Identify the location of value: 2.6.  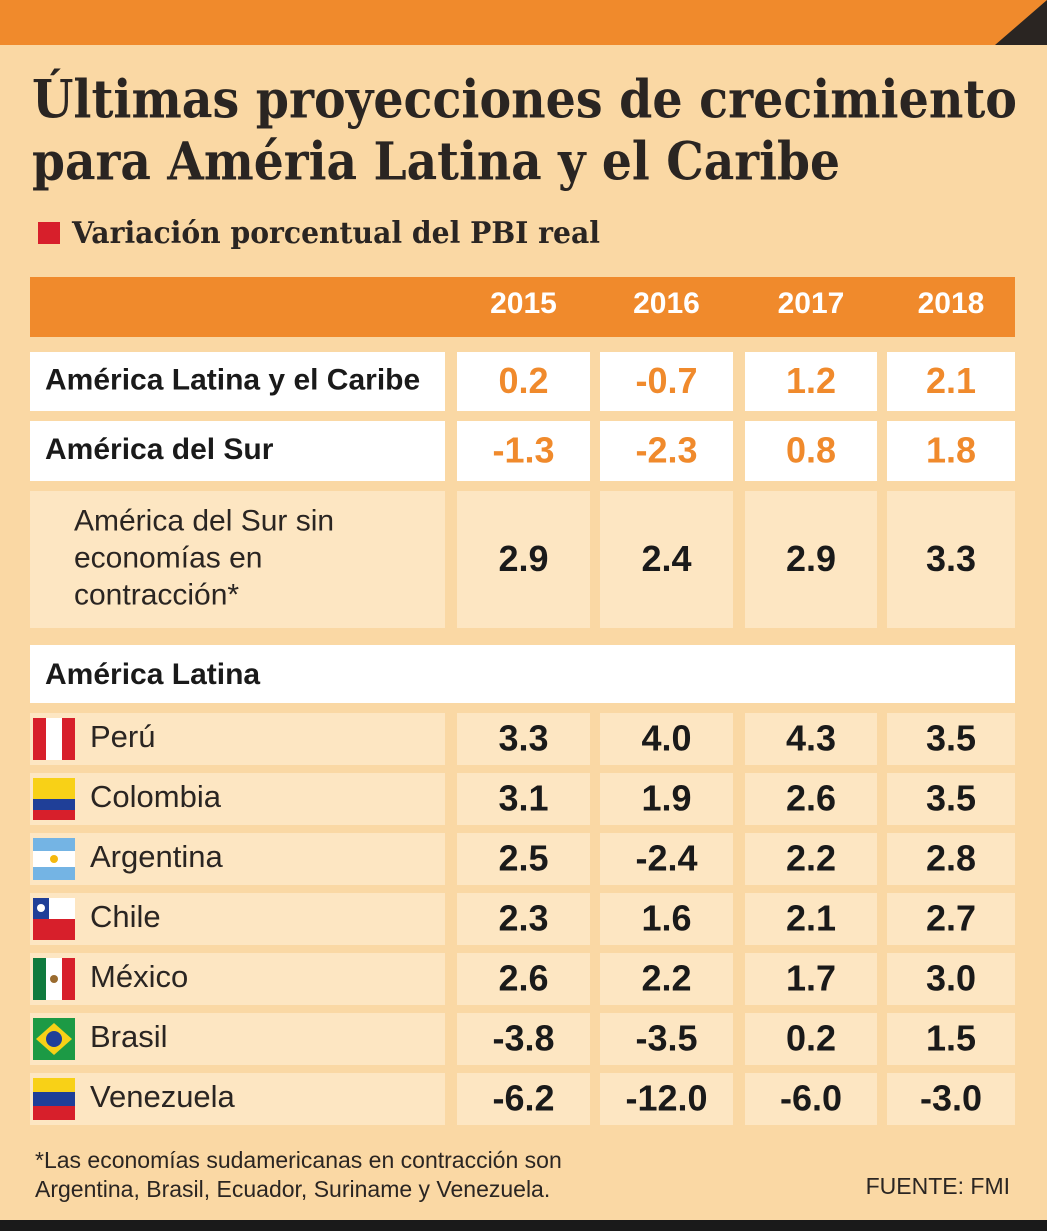
(523, 978).